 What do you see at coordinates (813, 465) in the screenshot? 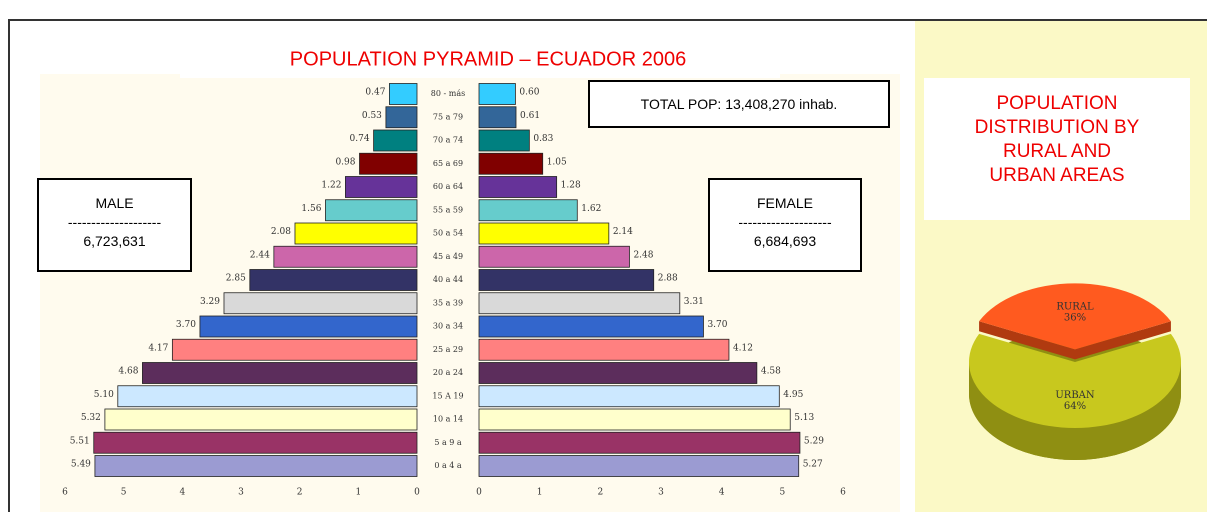
I see `value-label: 5.27` at bounding box center [813, 465].